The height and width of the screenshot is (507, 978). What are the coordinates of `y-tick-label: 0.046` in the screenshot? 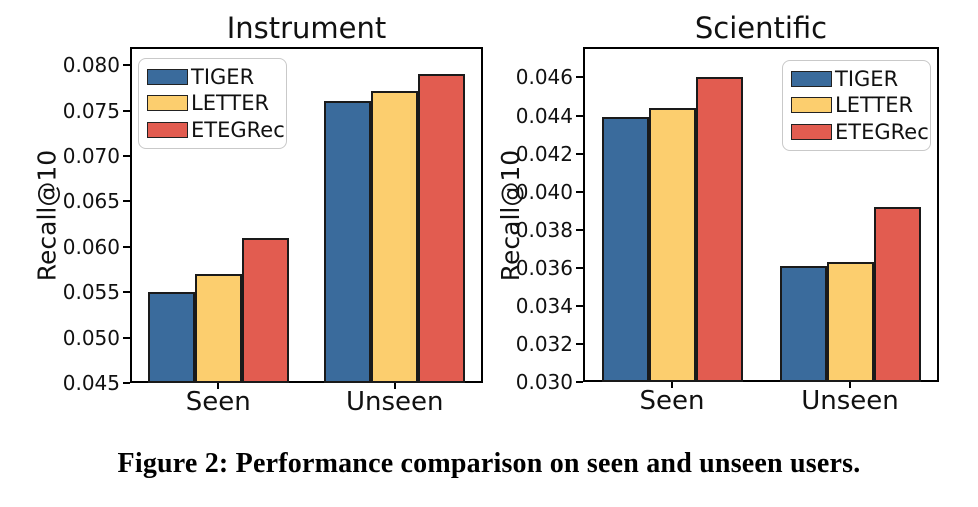 It's located at (544, 77).